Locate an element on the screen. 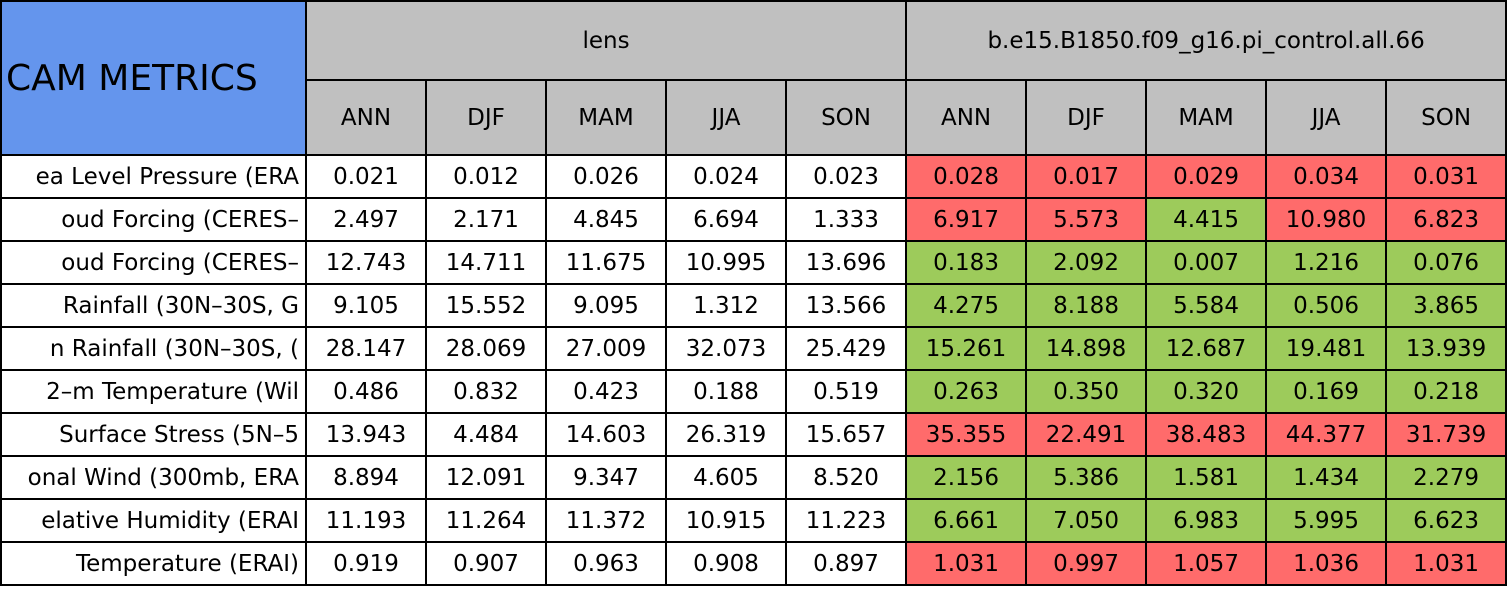 This screenshot has height=611, width=1510. row-label-box: ea Level Pressure (ERA is located at coordinates (153, 176).